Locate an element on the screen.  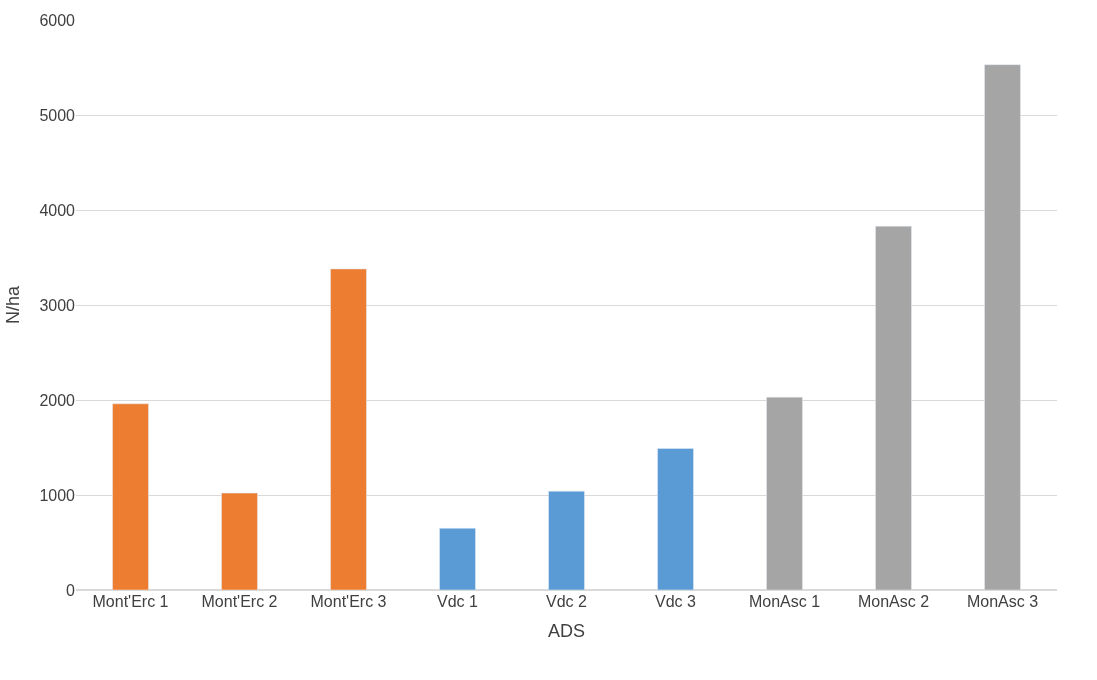
y-tick-label: 4000 is located at coordinates (57, 210).